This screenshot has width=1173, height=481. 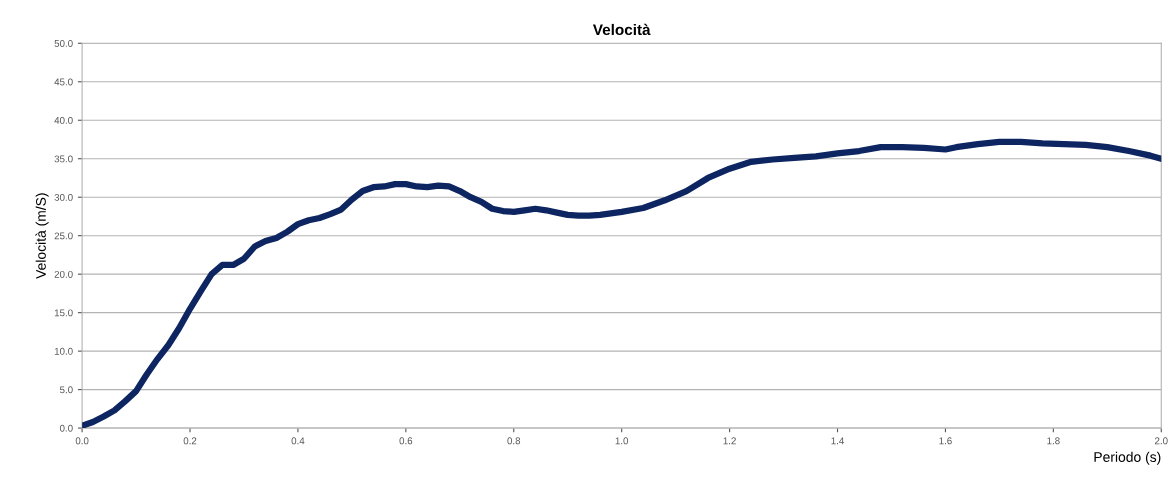 What do you see at coordinates (190, 441) in the screenshot?
I see `x-tick-label: 0.2` at bounding box center [190, 441].